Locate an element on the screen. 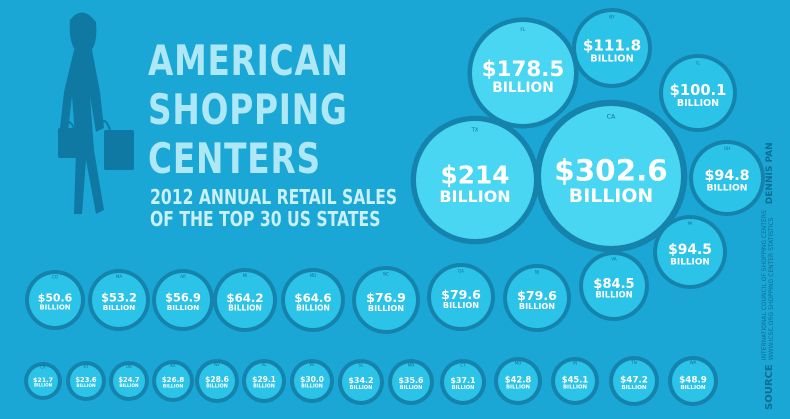 This screenshot has height=419, width=790. value-label-al: $29.1 is located at coordinates (264, 379).